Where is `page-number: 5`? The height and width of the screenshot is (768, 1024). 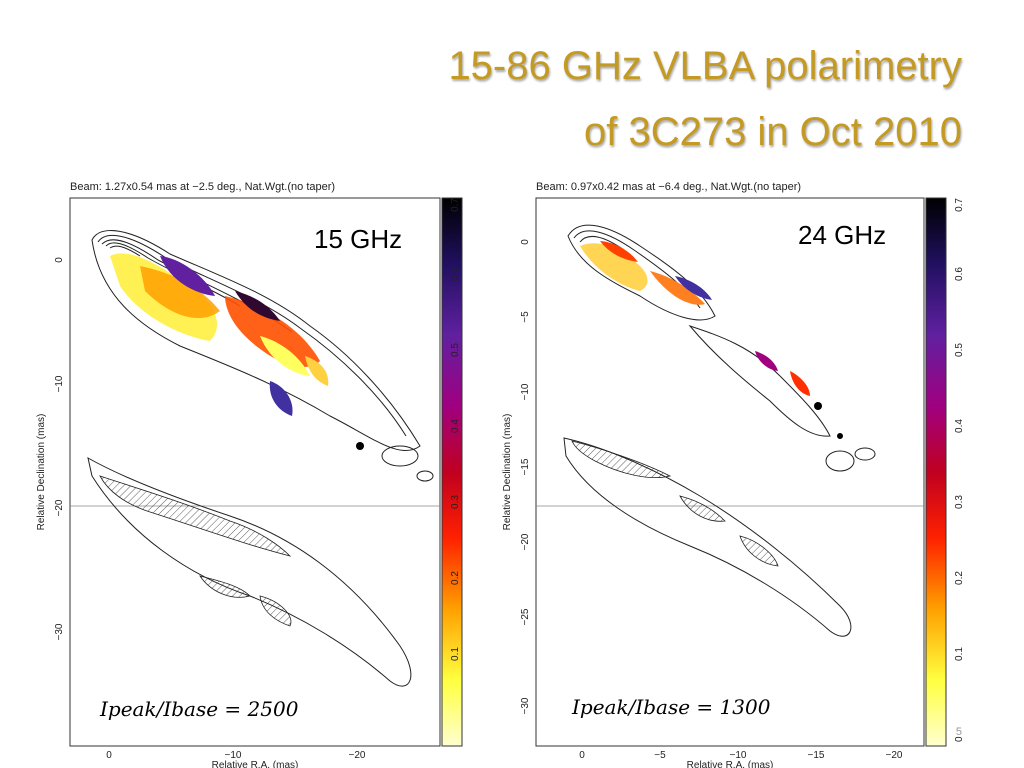
page-number: 5 is located at coordinates (958, 732).